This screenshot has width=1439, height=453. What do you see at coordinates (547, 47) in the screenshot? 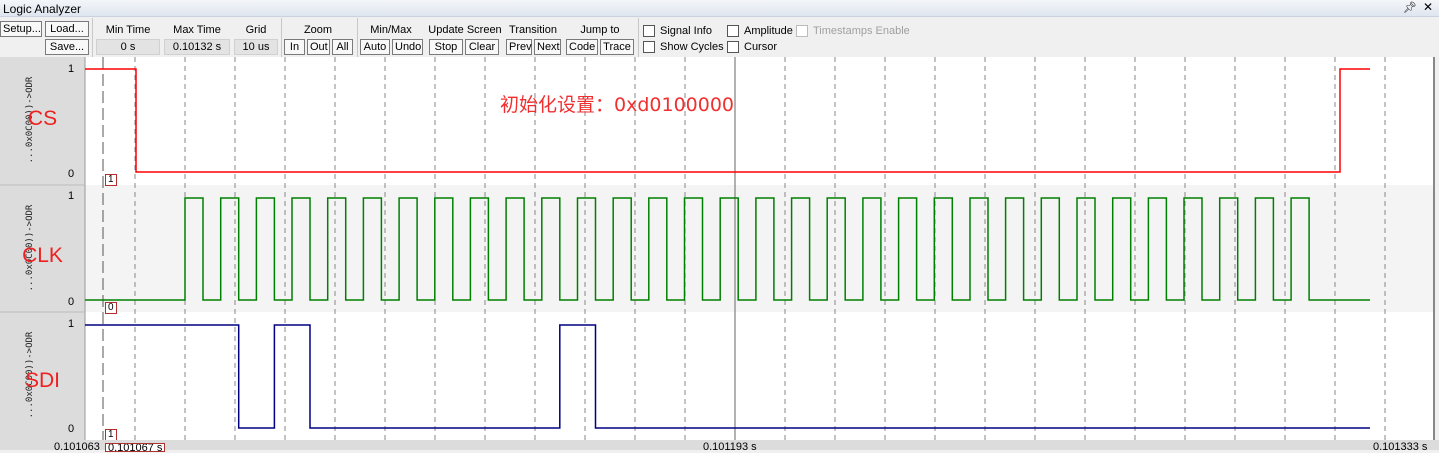
I see `next-button: Next` at bounding box center [547, 47].